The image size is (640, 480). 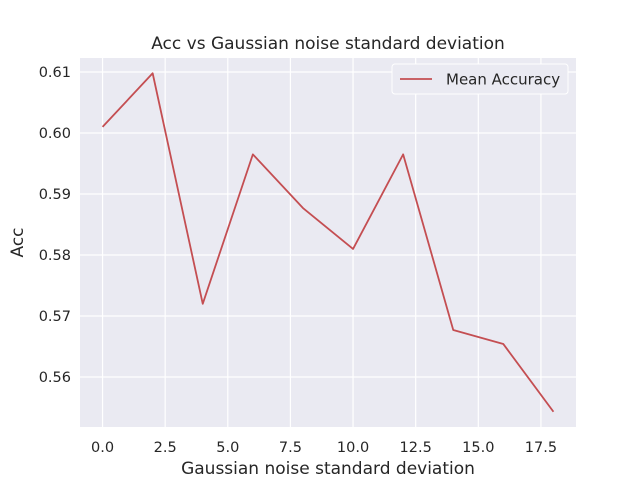 What do you see at coordinates (55, 195) in the screenshot?
I see `y-tick-label: 0.59` at bounding box center [55, 195].